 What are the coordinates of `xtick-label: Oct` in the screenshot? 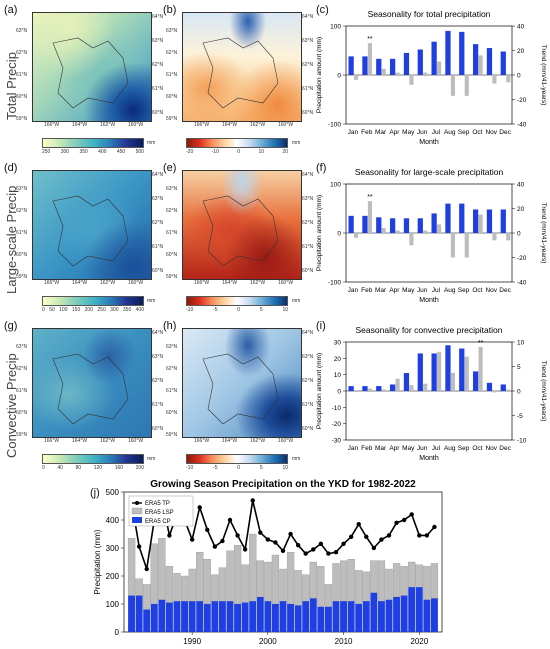 It's located at (477, 132).